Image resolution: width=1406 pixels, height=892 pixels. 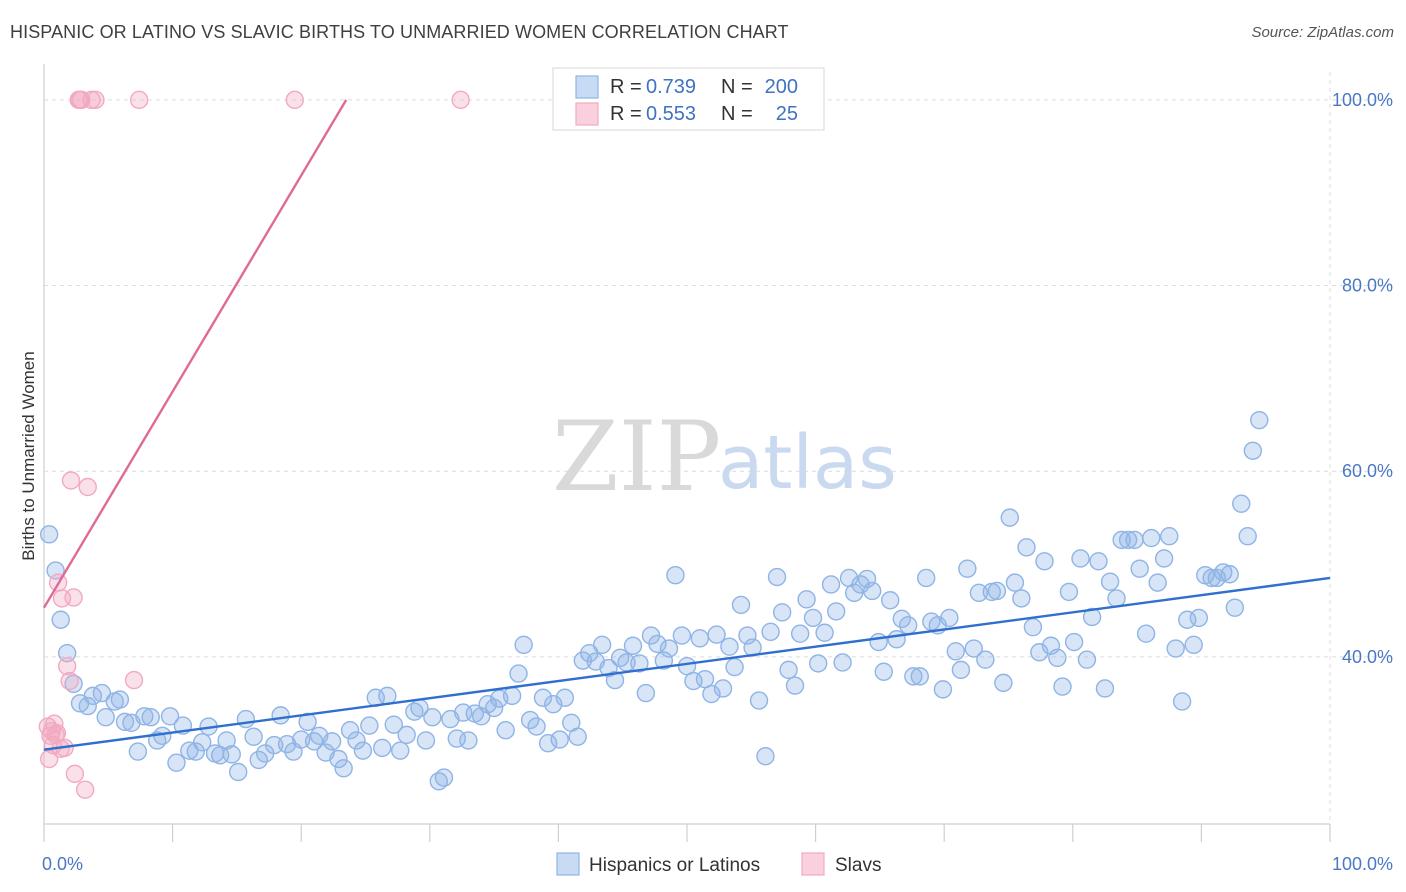 What do you see at coordinates (807, 463) in the screenshot?
I see `watermark-atlas: atlas` at bounding box center [807, 463].